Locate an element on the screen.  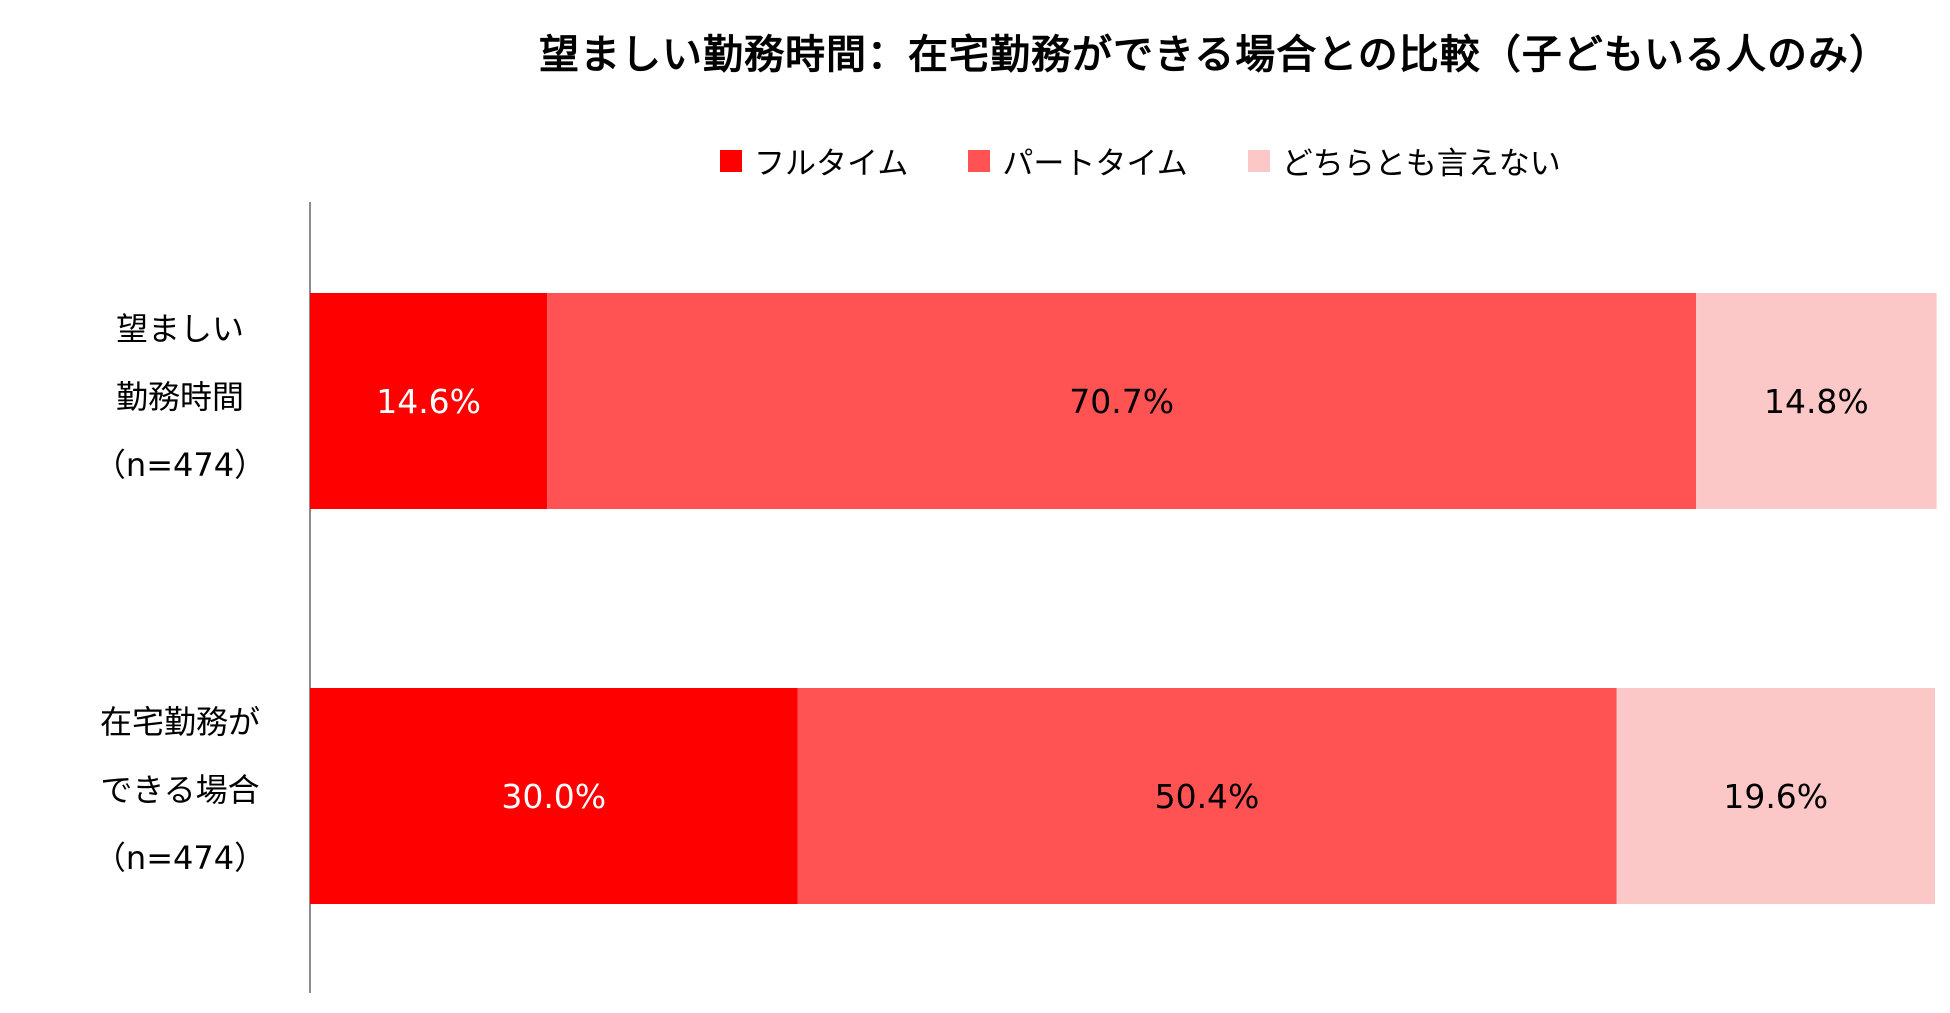
category-label-remote: 在宅勤務が できる場合 （n=474） is located at coordinates (180, 790).